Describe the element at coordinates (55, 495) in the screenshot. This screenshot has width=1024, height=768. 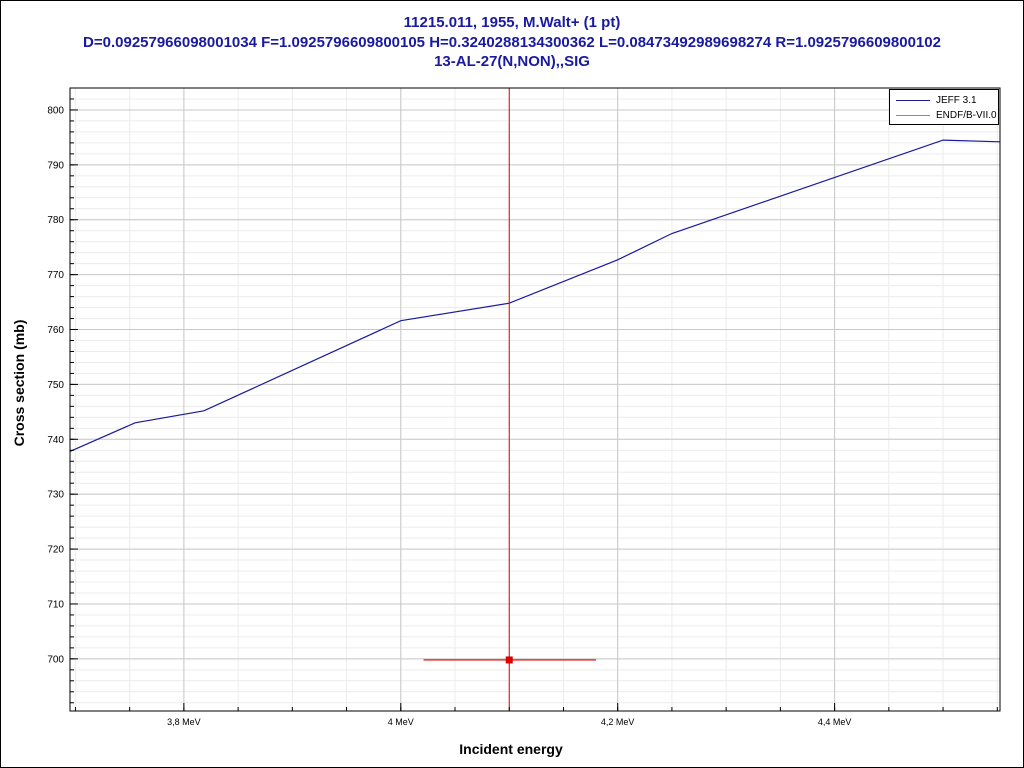
I see `y-tick-label: 730` at that location.